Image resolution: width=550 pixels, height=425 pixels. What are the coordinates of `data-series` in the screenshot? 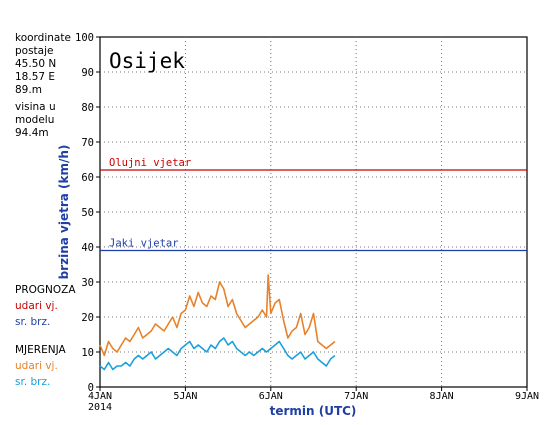 It's located at (217, 322).